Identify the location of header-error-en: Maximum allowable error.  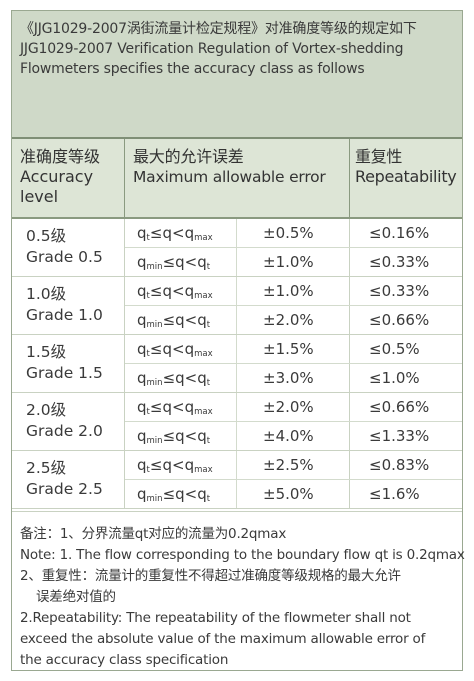
(229, 177).